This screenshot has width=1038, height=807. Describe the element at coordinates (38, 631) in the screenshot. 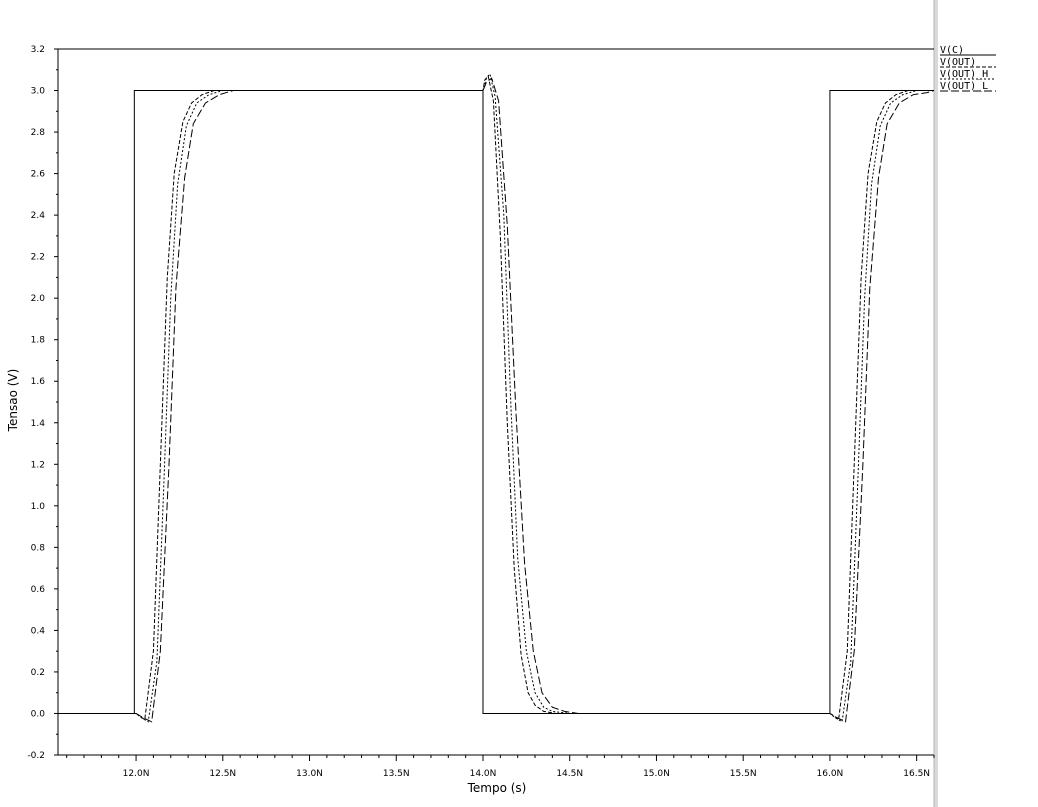

I see `y-tick-label: 0.4` at that location.